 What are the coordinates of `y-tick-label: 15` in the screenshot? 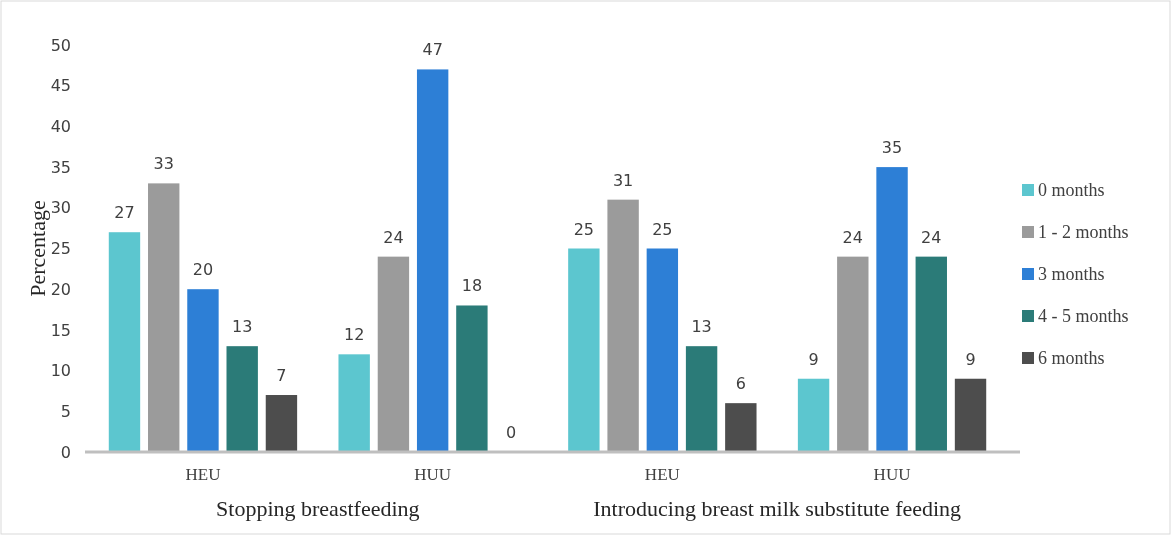 It's located at (60, 330).